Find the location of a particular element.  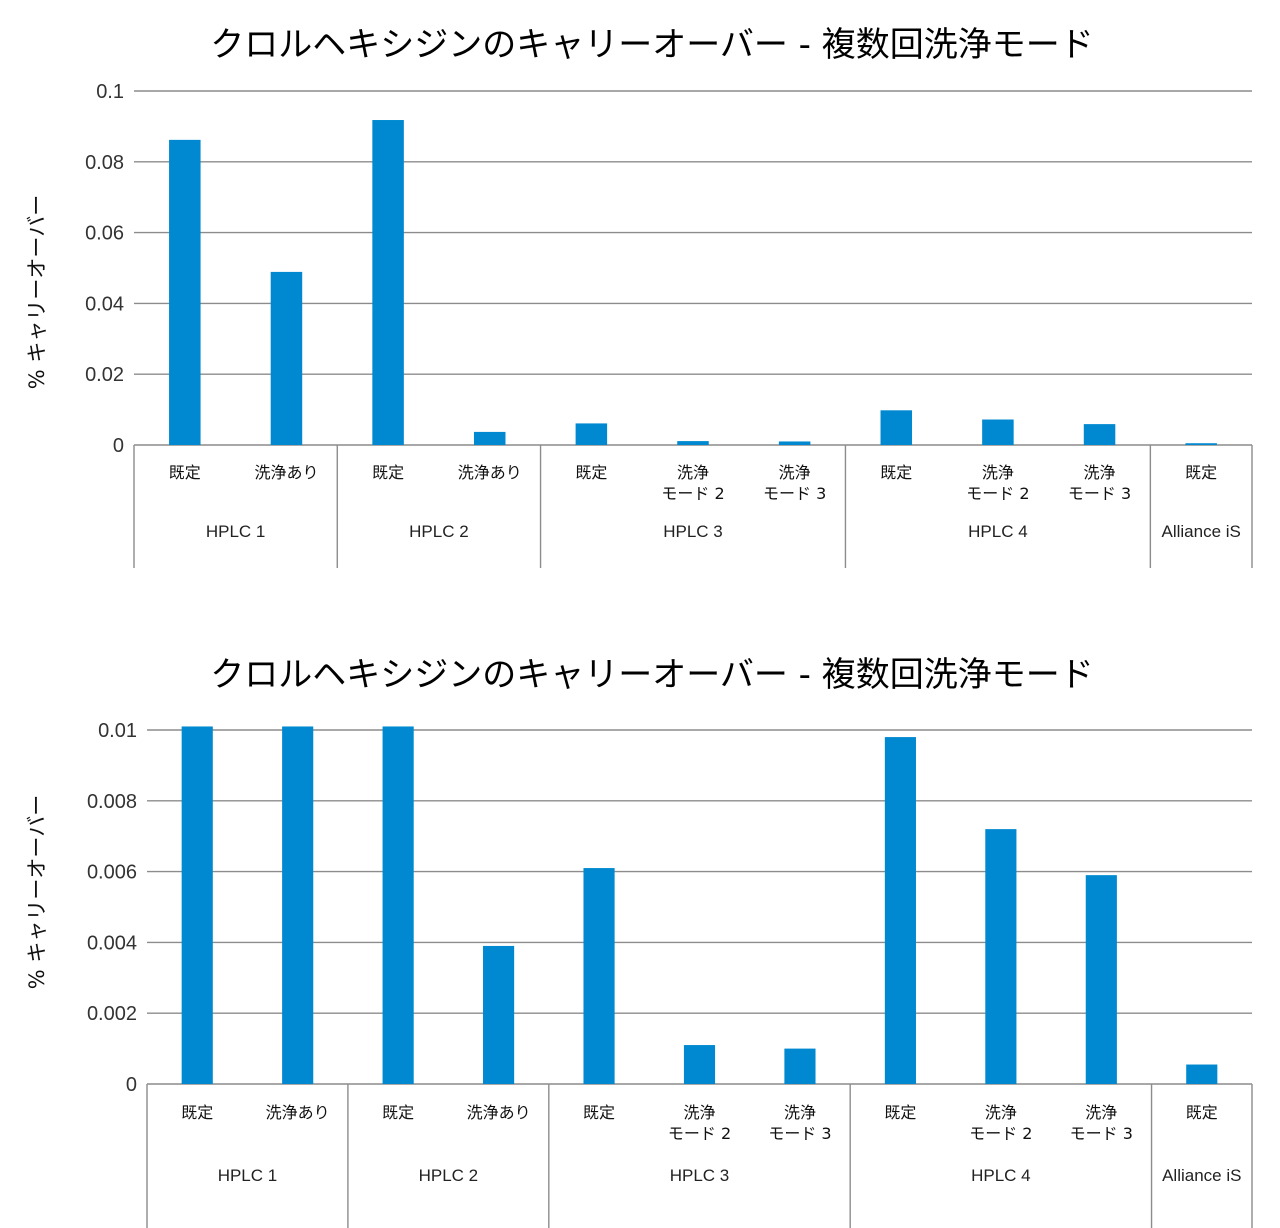

chart-2-group-label: Alliance iS is located at coordinates (1201, 1175).